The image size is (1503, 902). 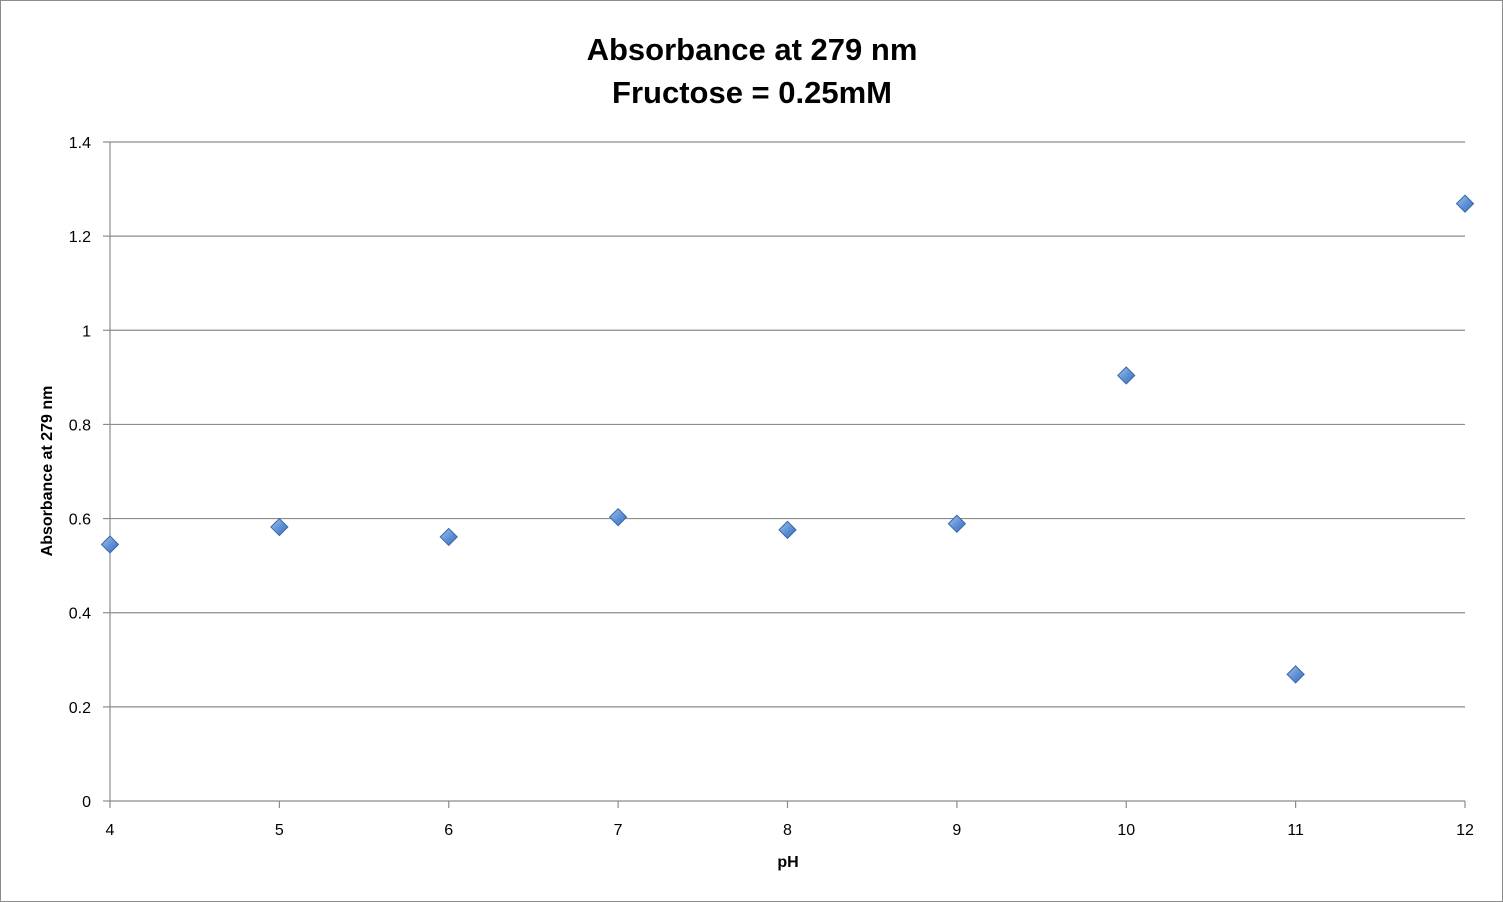 I want to click on y-tick-label: 1.4, so click(x=80, y=143).